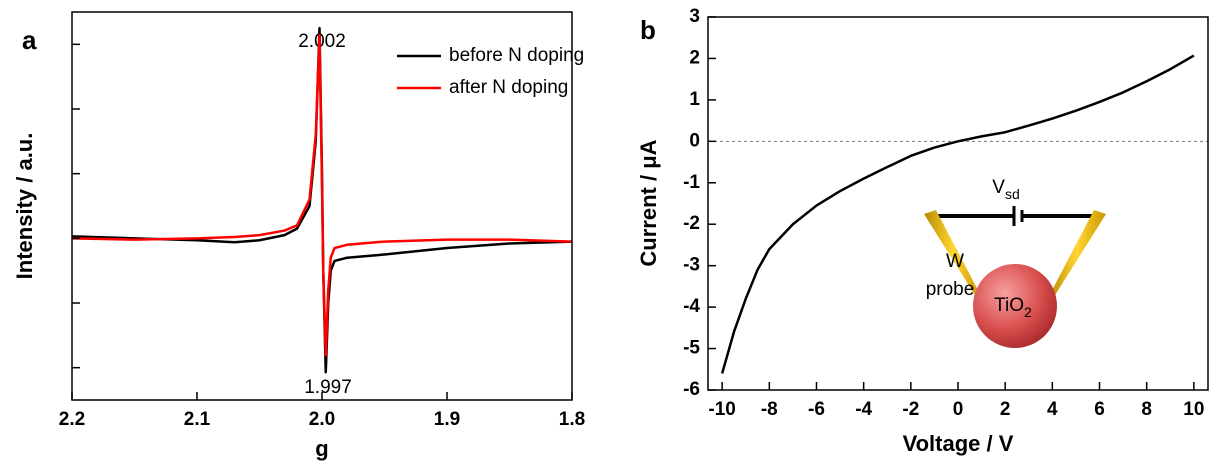 The width and height of the screenshot is (1211, 462). What do you see at coordinates (950, 289) in the screenshot?
I see `inset-label: probe` at bounding box center [950, 289].